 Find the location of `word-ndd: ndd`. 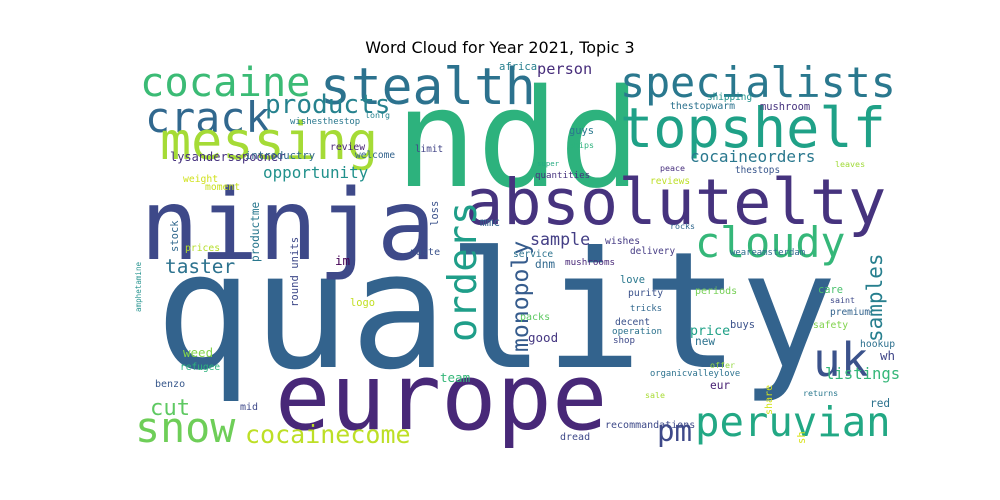

word-ndd: ndd is located at coordinates (518, 140).